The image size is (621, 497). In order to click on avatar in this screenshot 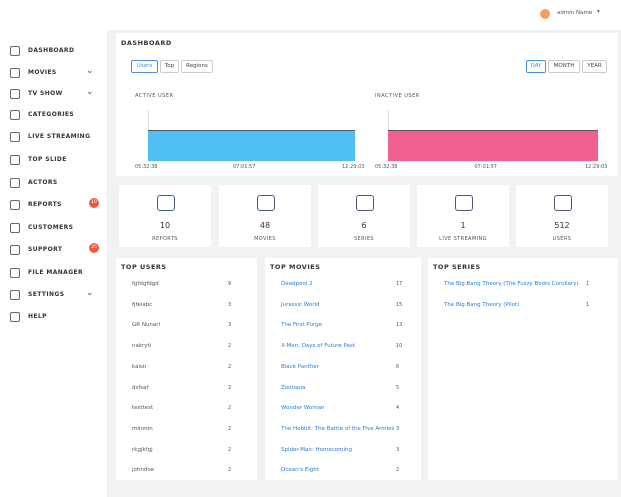, I will do `click(545, 14)`.